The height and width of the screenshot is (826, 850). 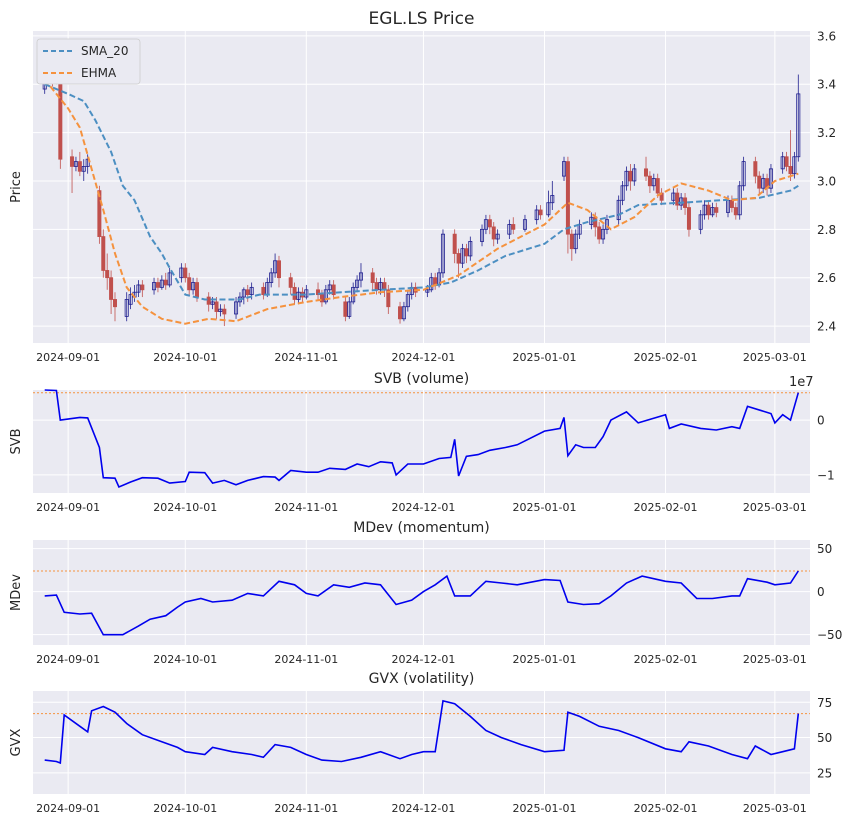 What do you see at coordinates (545, 507) in the screenshot?
I see `svb-x-tick-label: 2025-01-01` at bounding box center [545, 507].